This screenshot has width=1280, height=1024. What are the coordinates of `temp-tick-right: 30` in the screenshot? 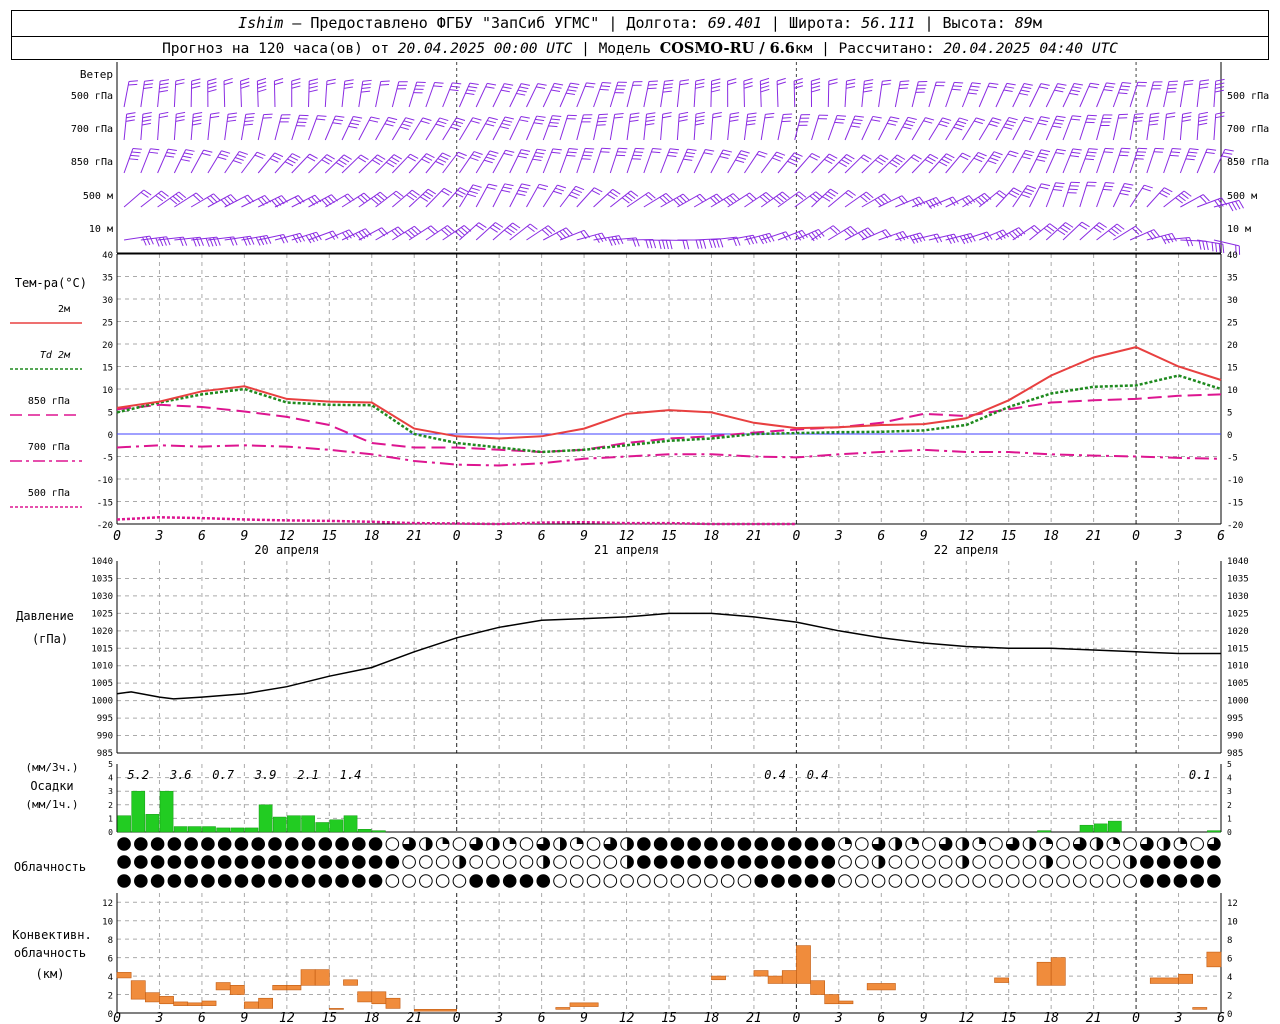 It's located at (1232, 301).